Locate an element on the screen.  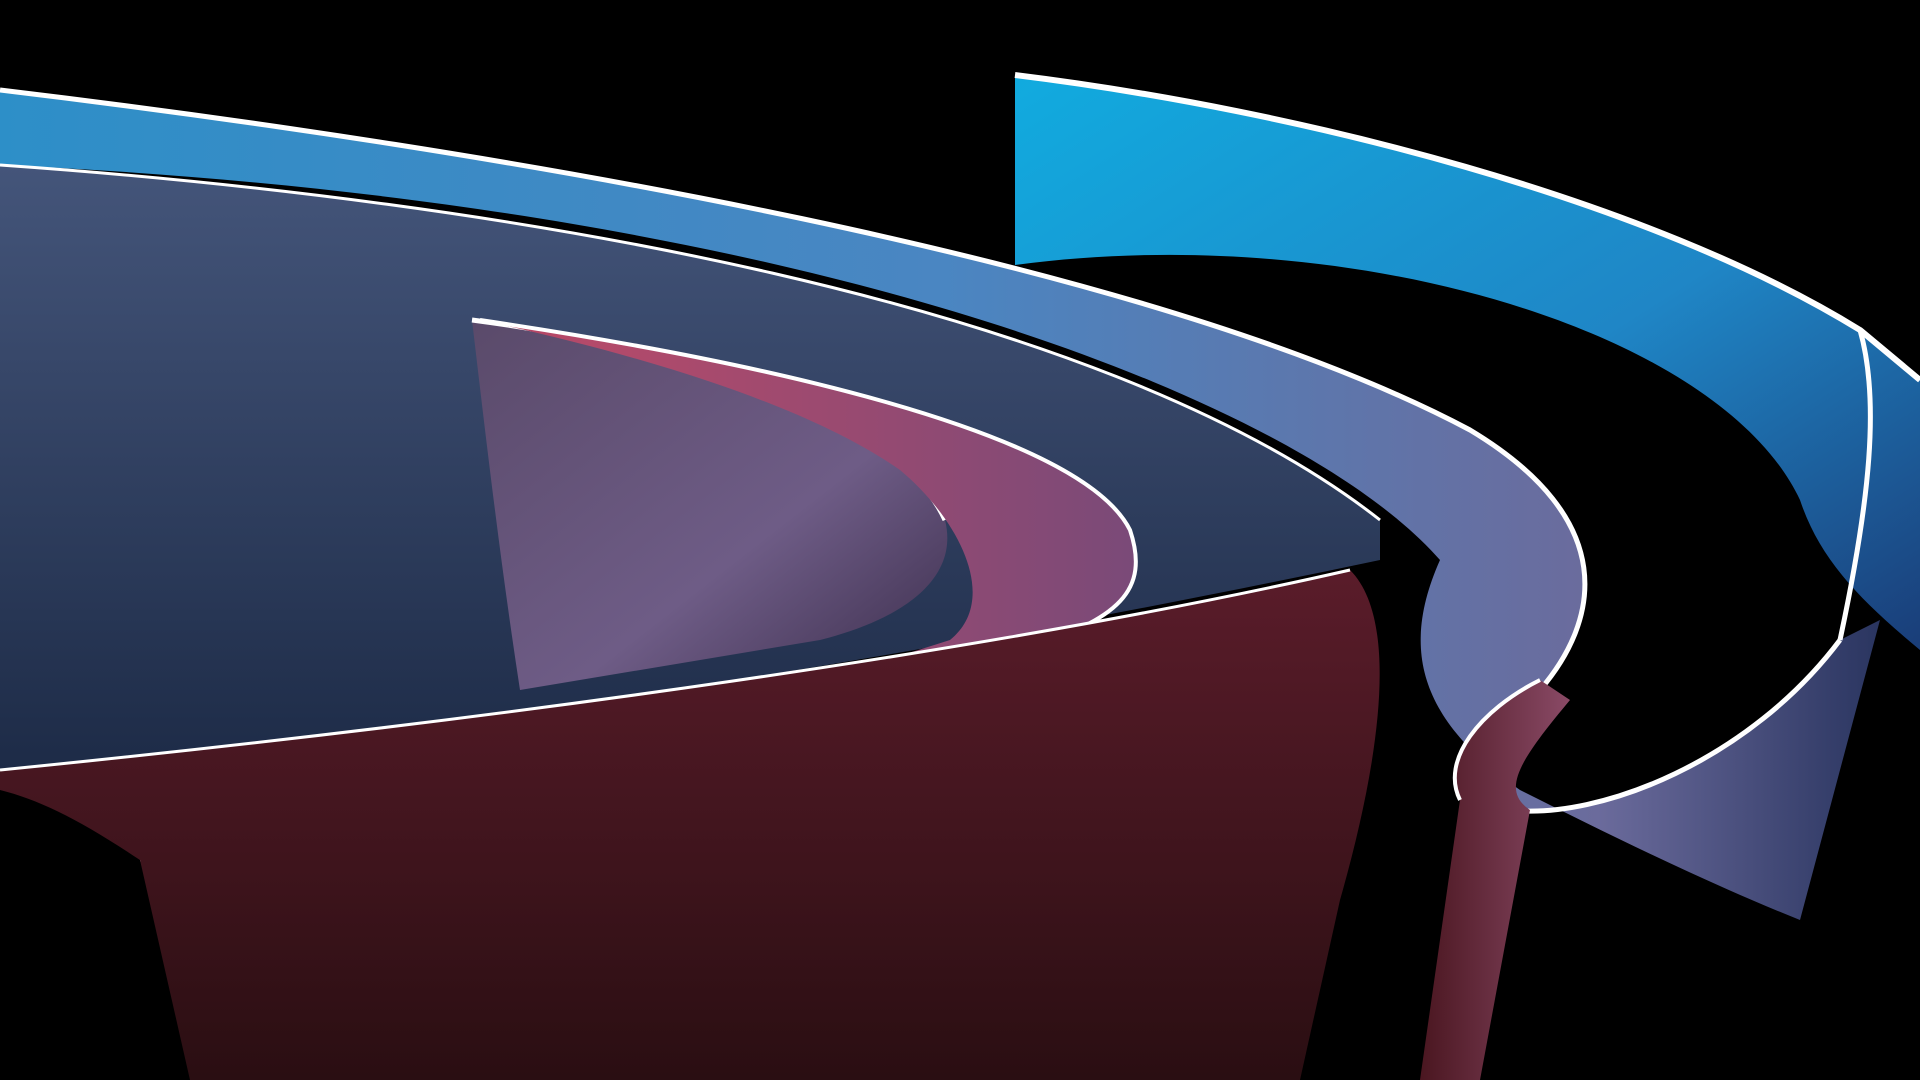
right-red-fold is located at coordinates (1495, 880).